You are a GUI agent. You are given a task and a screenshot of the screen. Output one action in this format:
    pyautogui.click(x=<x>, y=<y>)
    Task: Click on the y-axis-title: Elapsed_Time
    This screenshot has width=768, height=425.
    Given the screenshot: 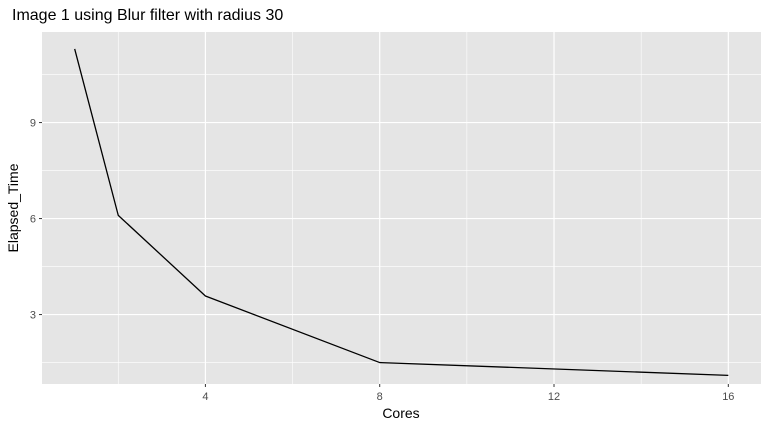 What is the action you would take?
    pyautogui.click(x=13, y=207)
    